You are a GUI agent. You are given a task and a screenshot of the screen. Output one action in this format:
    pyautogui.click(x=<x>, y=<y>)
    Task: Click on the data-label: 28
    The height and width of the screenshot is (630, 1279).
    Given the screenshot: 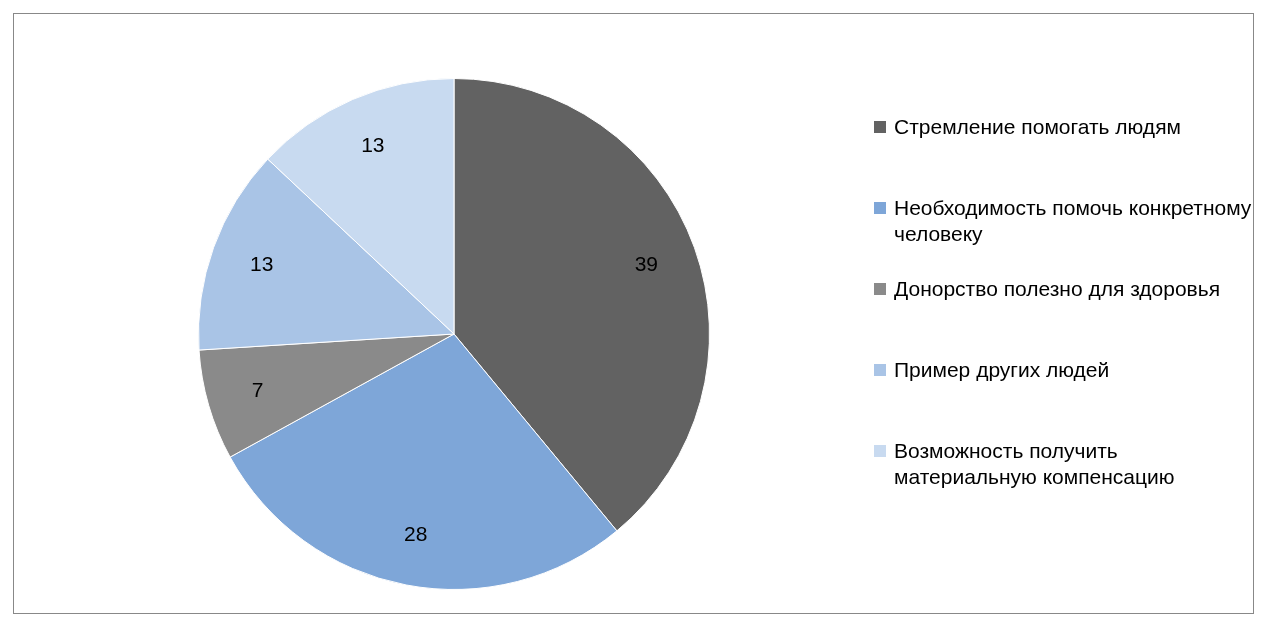 What is the action you would take?
    pyautogui.click(x=416, y=533)
    